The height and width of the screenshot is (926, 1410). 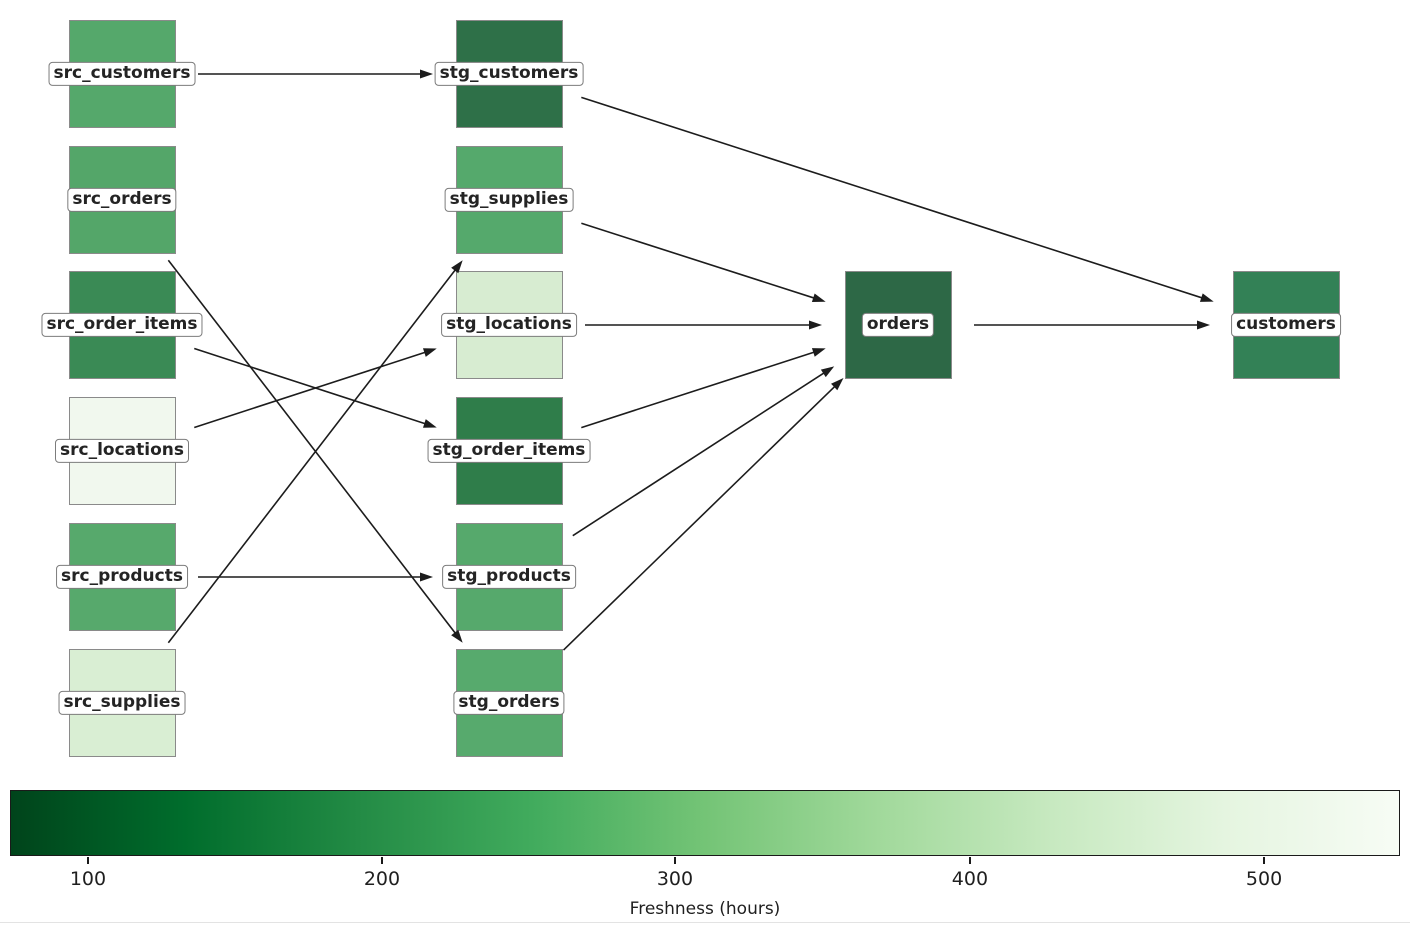 I want to click on node-label-src_orders: src_orders, so click(x=122, y=200).